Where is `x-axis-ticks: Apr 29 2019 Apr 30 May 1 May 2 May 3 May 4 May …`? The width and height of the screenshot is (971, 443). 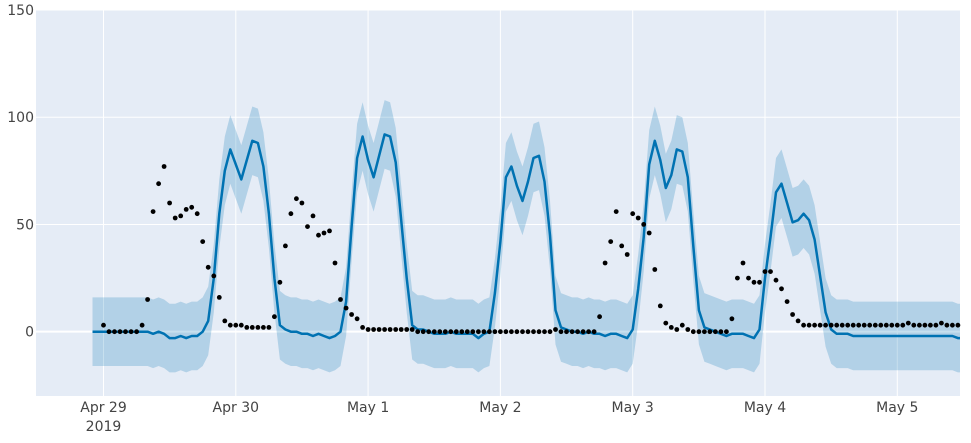 x-axis-ticks: Apr 29 2019 Apr 30 May 1 May 2 May 3 May 4 May … is located at coordinates (499, 417).